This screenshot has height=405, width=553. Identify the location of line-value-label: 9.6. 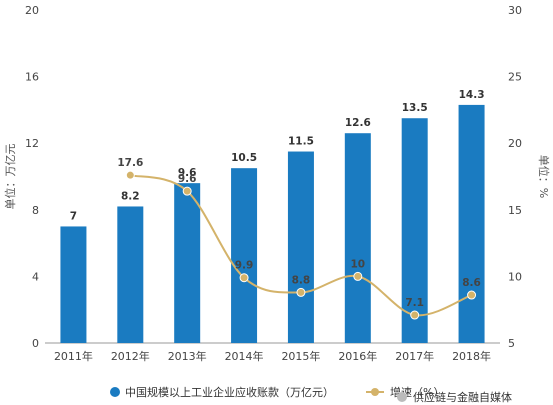
(187, 179).